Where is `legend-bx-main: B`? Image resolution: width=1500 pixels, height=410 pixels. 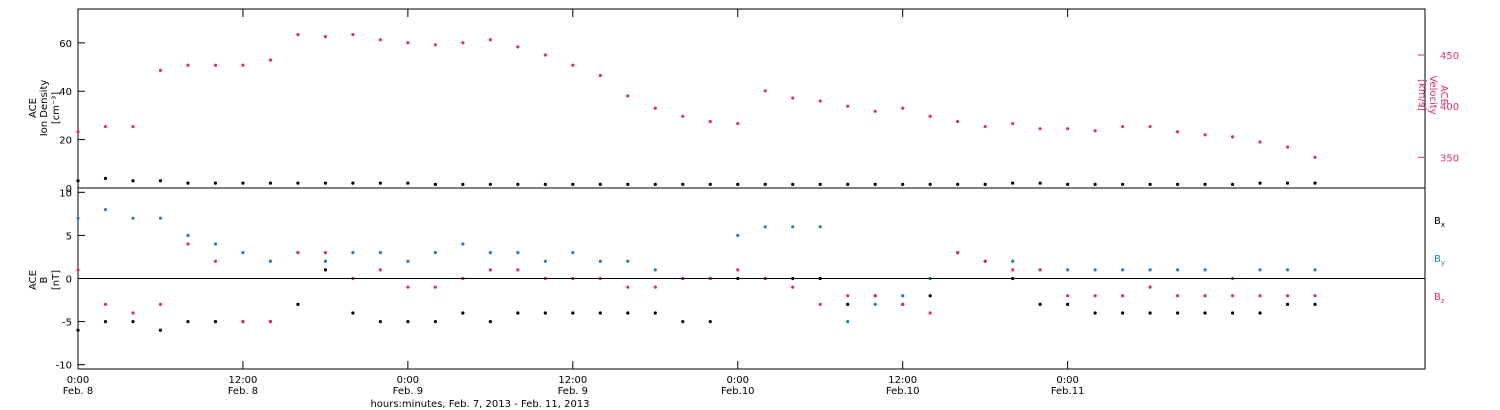
legend-bx-main: B is located at coordinates (1437, 221).